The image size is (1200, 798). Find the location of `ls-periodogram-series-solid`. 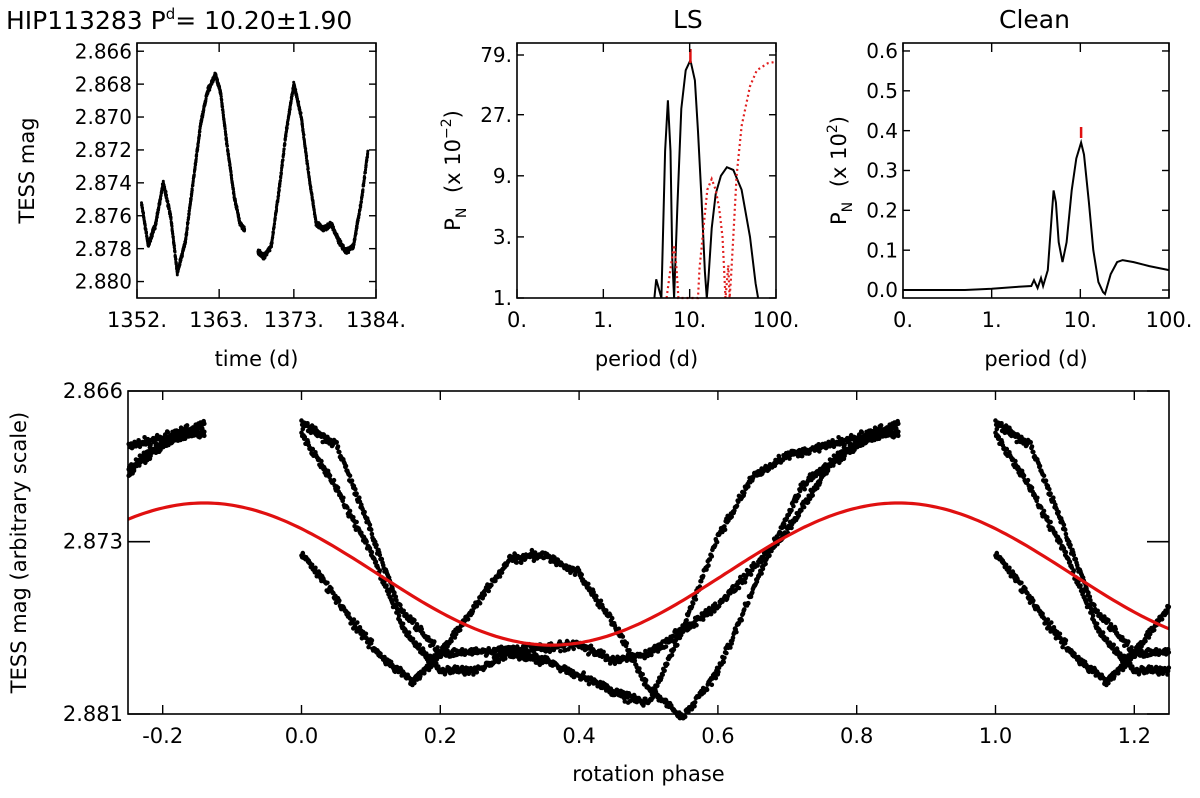

ls-periodogram-series-solid is located at coordinates (706, 178).